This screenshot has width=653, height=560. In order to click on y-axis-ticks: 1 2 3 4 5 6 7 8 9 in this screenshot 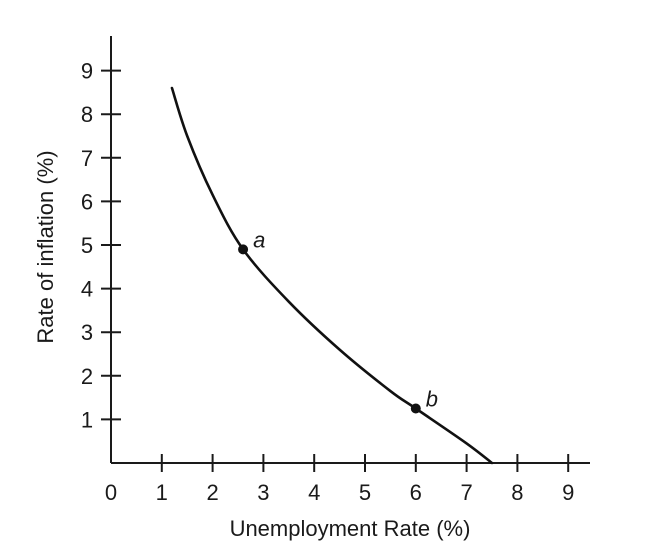, I will do `click(101, 245)`.